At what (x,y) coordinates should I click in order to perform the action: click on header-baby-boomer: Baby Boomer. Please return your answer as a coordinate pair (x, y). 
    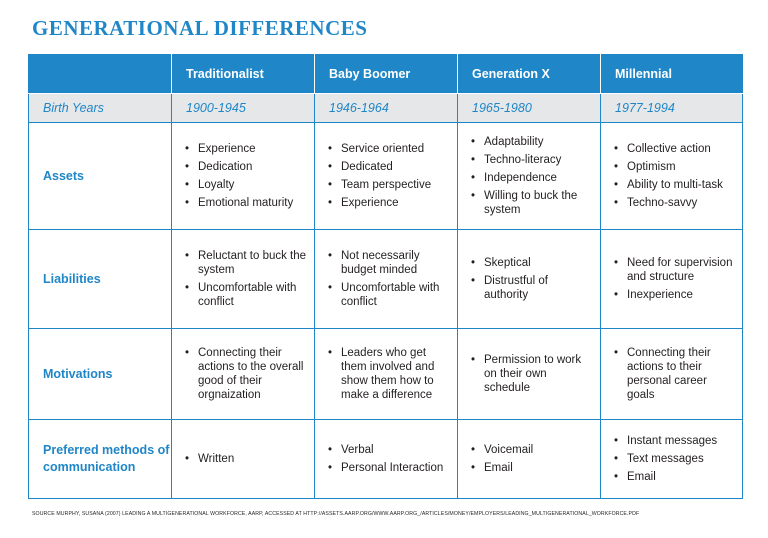
    Looking at the image, I should click on (386, 74).